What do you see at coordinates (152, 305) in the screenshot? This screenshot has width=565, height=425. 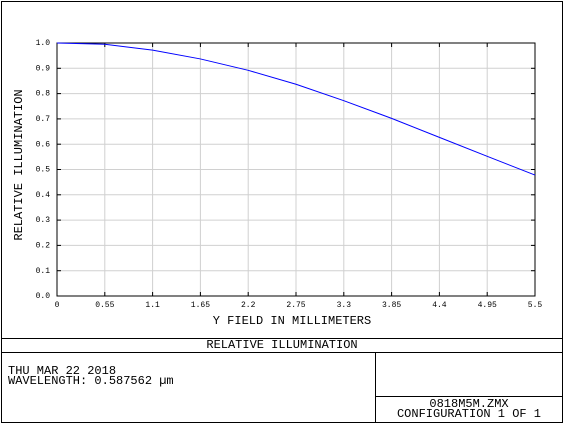 I see `x-tick-label: 1.1` at bounding box center [152, 305].